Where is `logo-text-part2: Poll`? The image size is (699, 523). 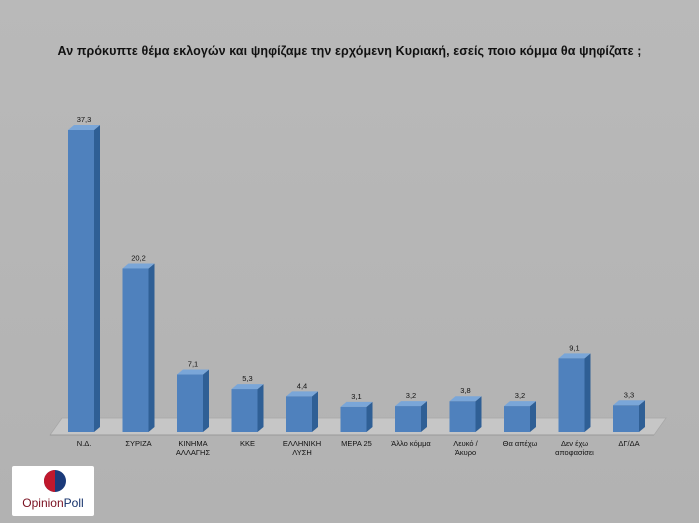 logo-text-part2: Poll is located at coordinates (73, 503).